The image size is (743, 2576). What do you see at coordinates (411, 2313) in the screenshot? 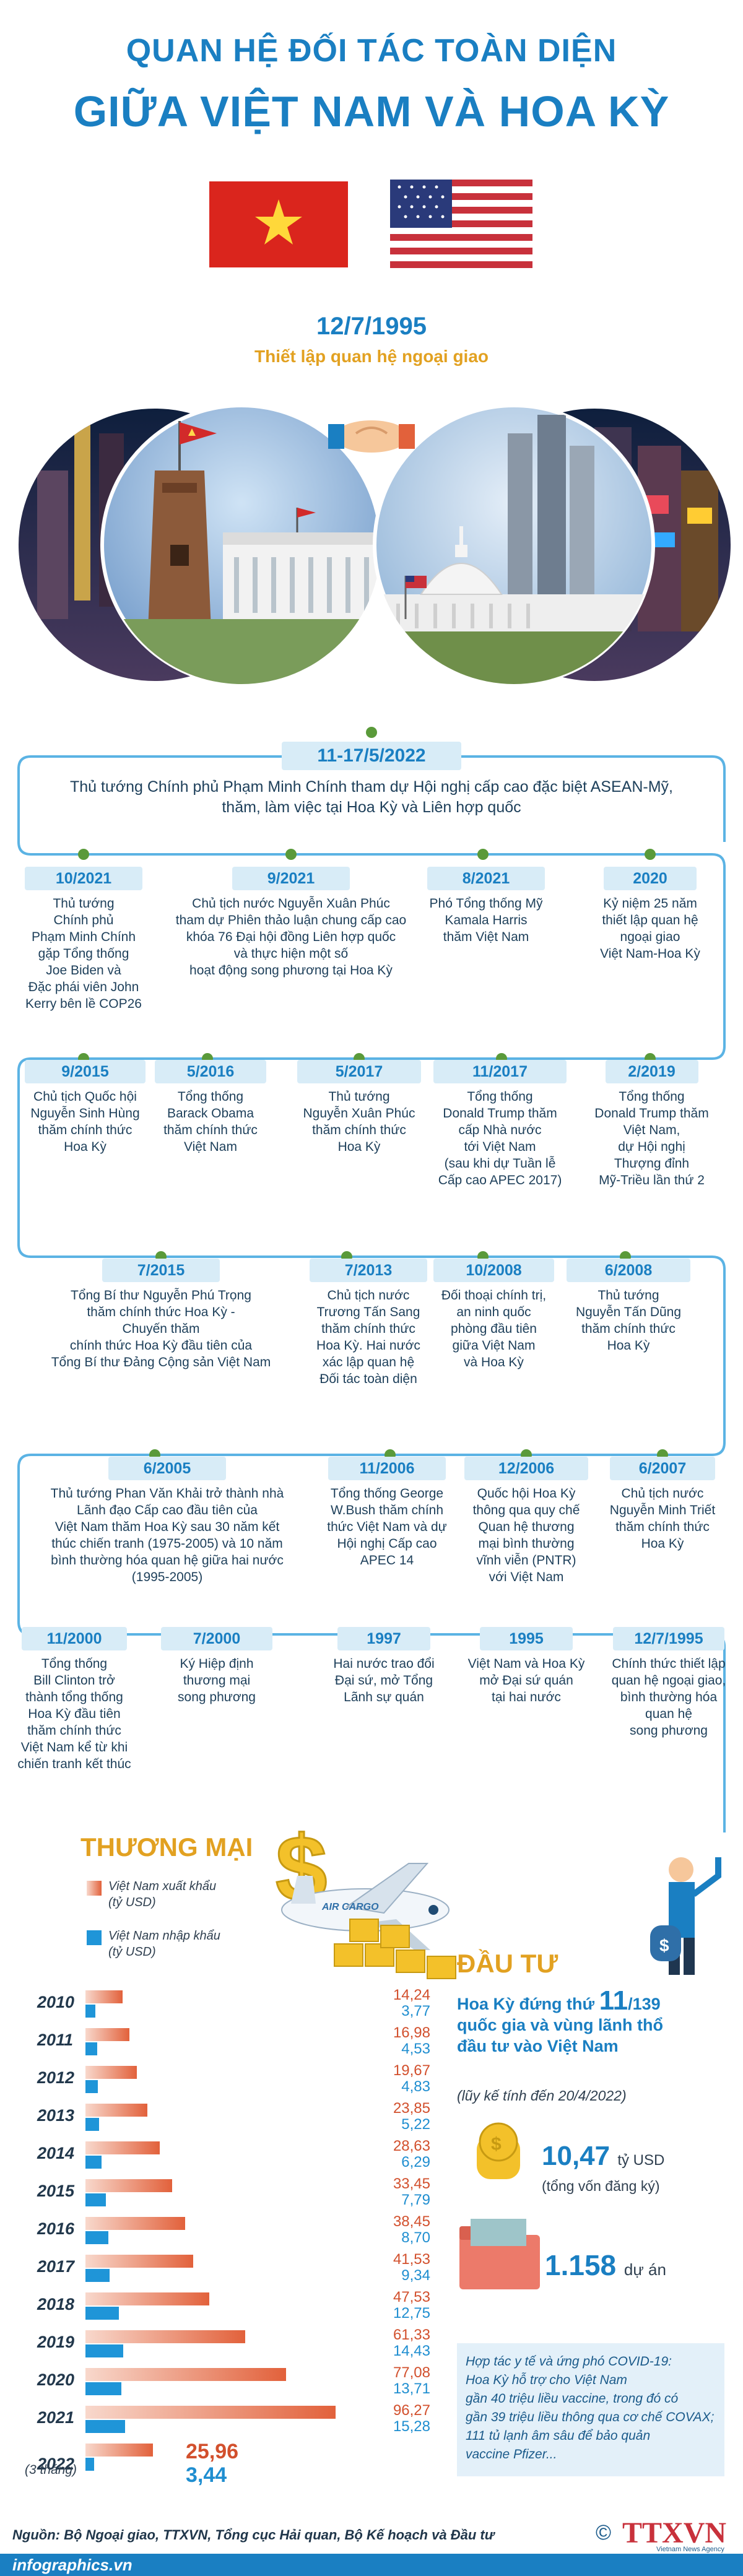
I see `import-value-label: 12,75` at bounding box center [411, 2313].